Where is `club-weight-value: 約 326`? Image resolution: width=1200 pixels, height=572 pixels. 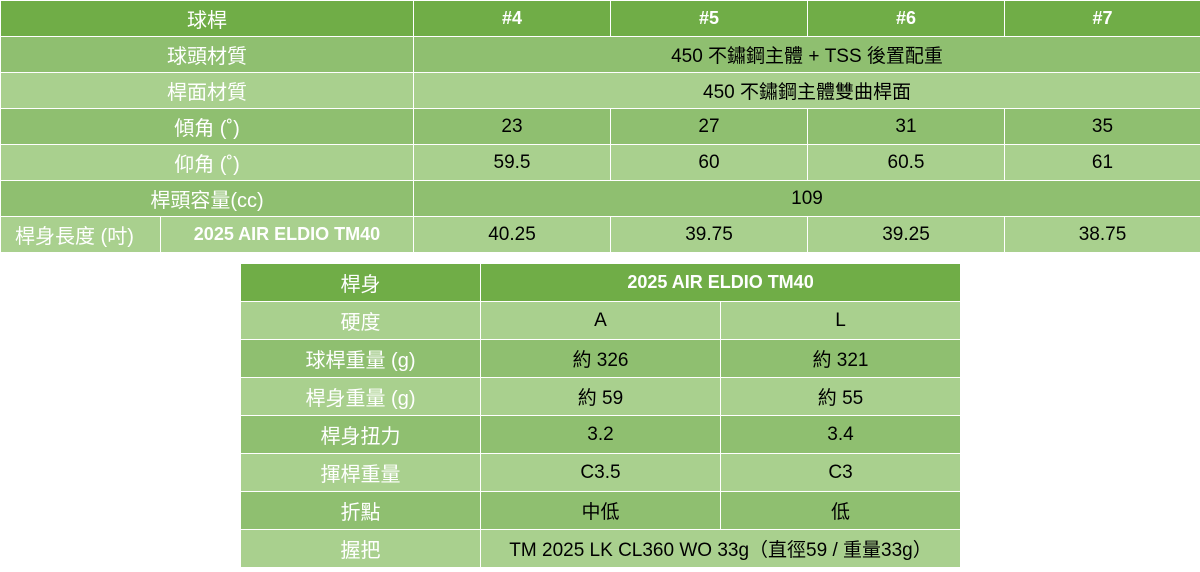 club-weight-value: 約 326 is located at coordinates (600, 358).